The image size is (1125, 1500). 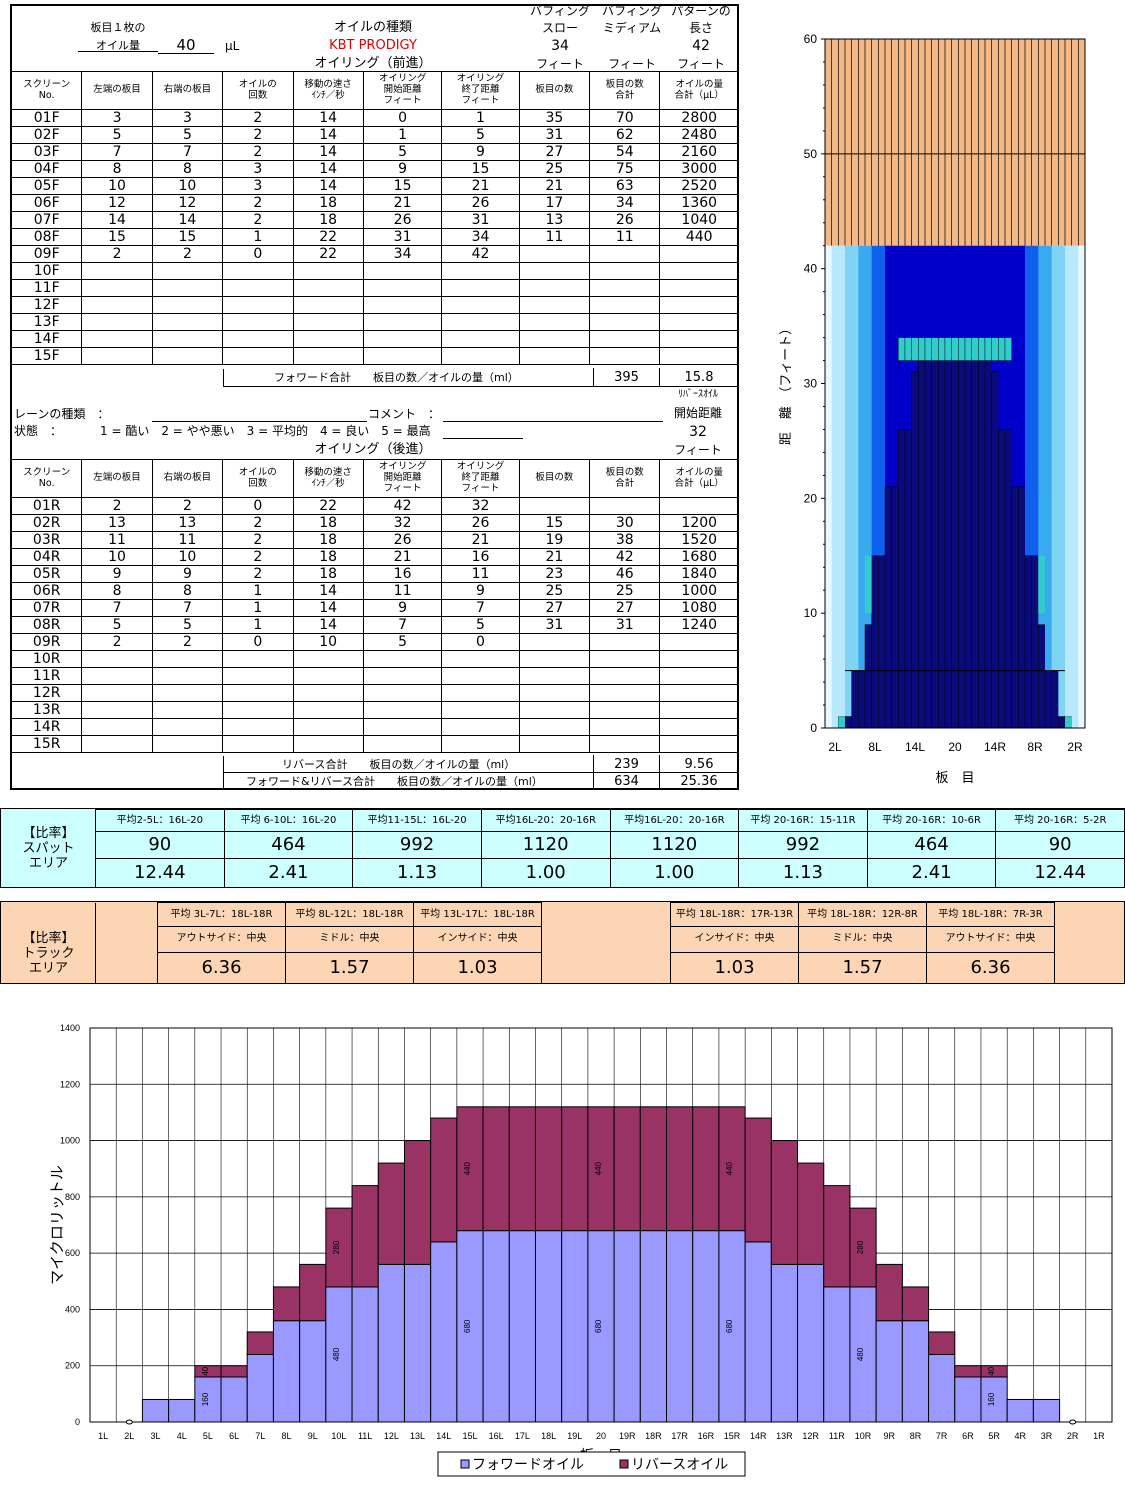 I want to click on x-tick-label: 13R, so click(x=784, y=1436).